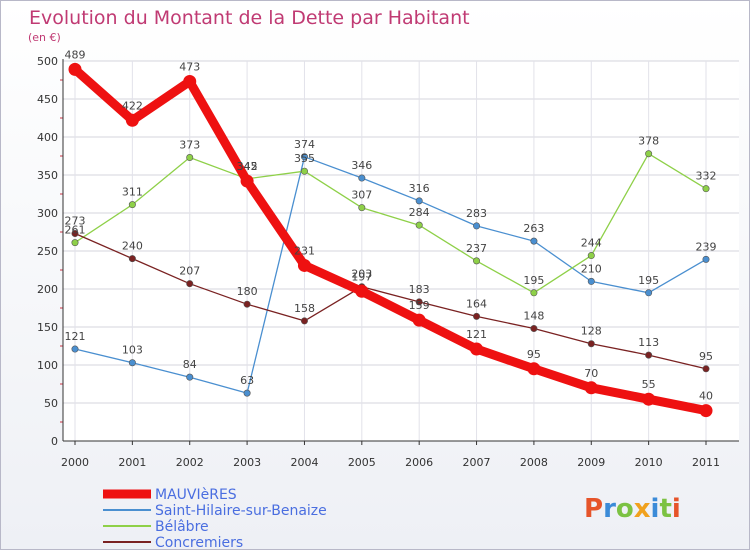  What do you see at coordinates (182, 527) in the screenshot?
I see `legend-label: Bélâbre` at bounding box center [182, 527].